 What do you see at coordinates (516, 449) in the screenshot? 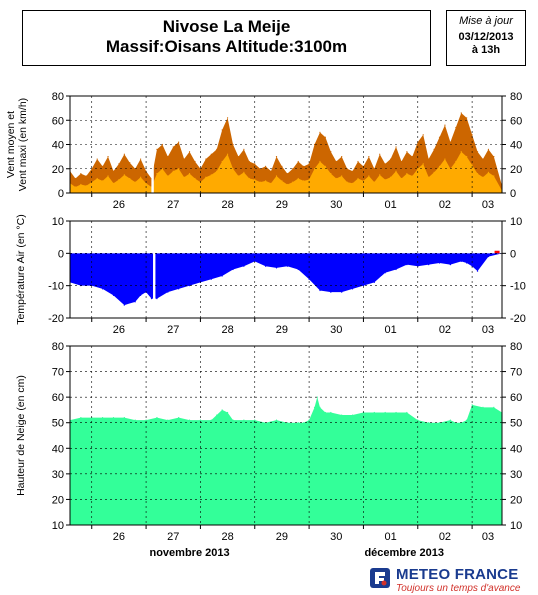
I see `y-tick-label-right: 40` at bounding box center [516, 449].